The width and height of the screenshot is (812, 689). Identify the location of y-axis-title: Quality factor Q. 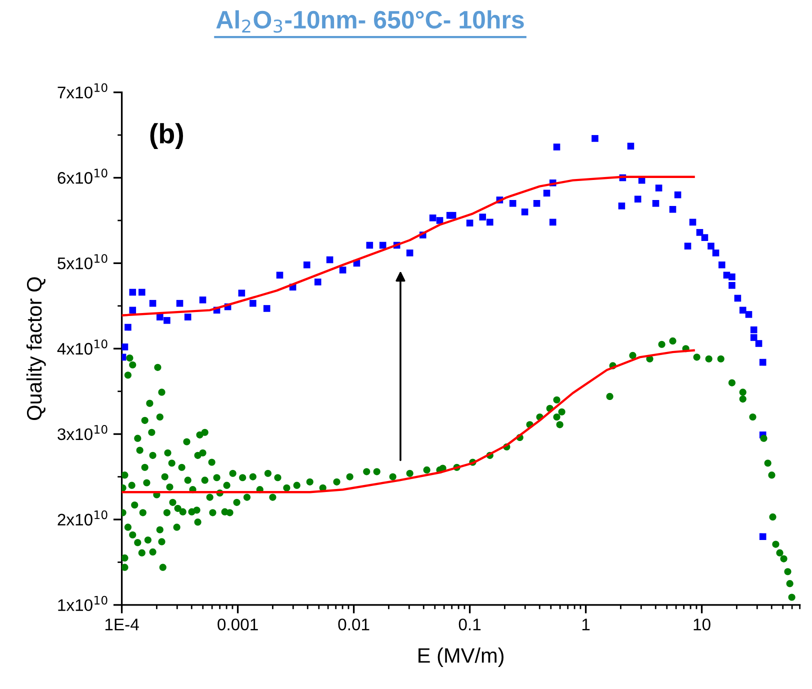
(36, 348).